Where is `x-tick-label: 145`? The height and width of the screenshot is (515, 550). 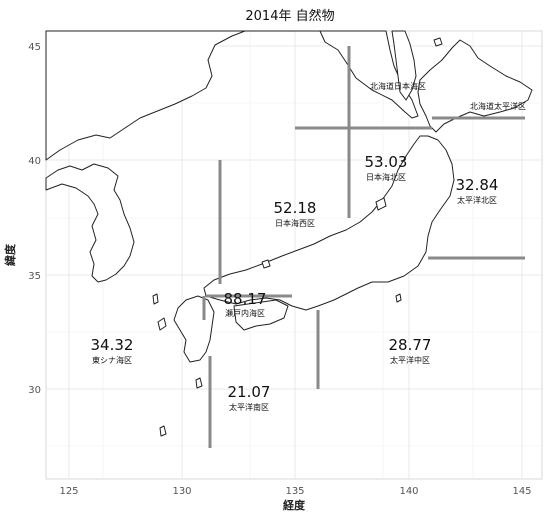
x-tick-label: 145 is located at coordinates (521, 491).